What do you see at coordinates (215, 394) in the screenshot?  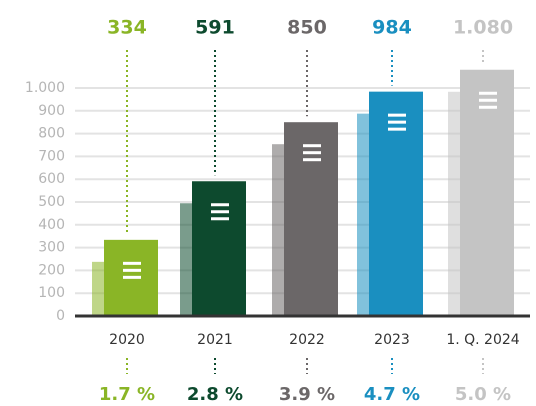 I see `rate-label: 2.8 %` at bounding box center [215, 394].